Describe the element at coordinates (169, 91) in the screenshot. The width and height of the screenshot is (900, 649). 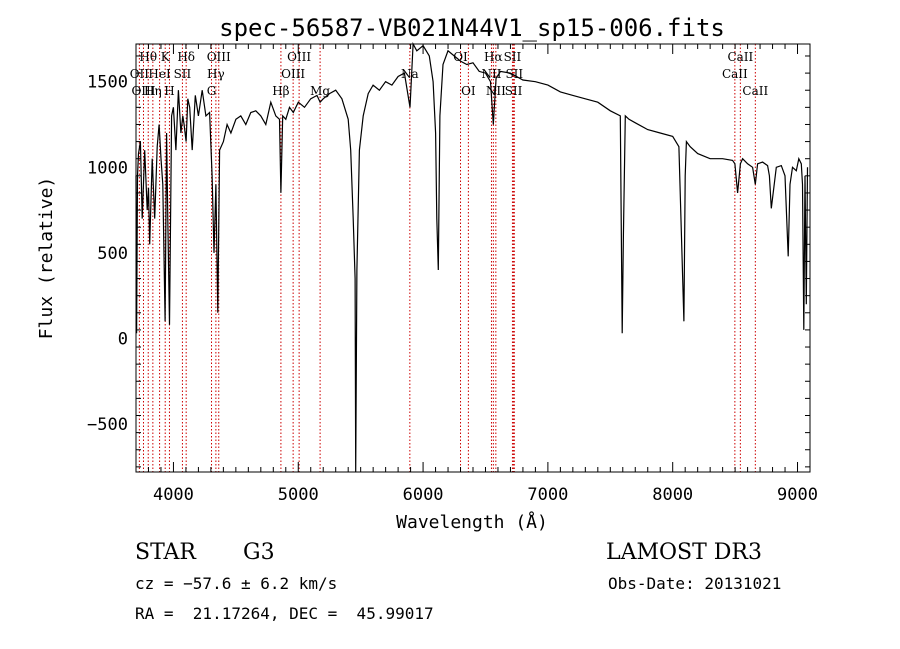
I see `line-label: H` at that location.